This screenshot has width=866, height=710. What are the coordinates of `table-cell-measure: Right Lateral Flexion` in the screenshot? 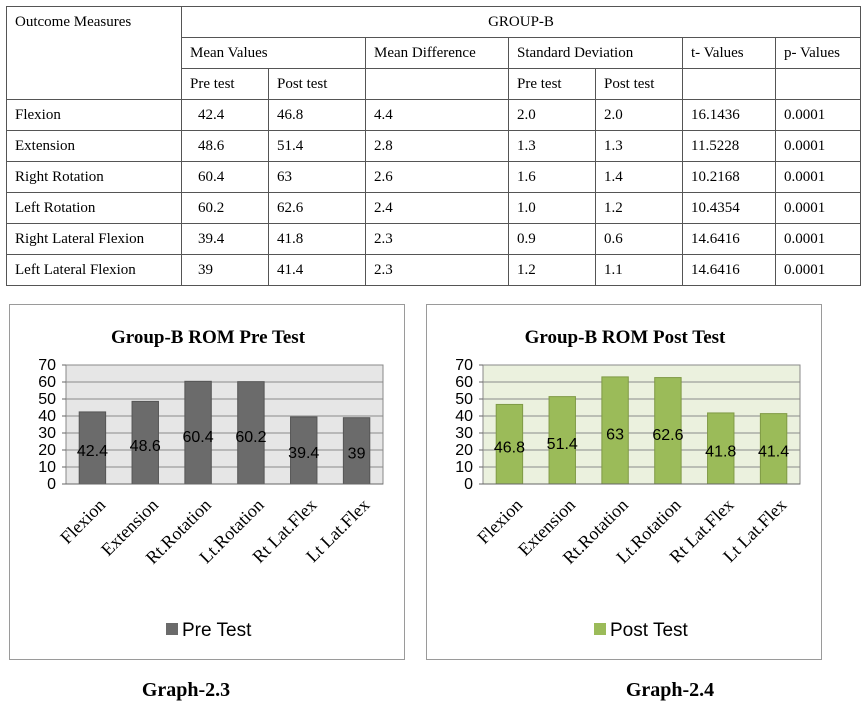 It's located at (94, 239).